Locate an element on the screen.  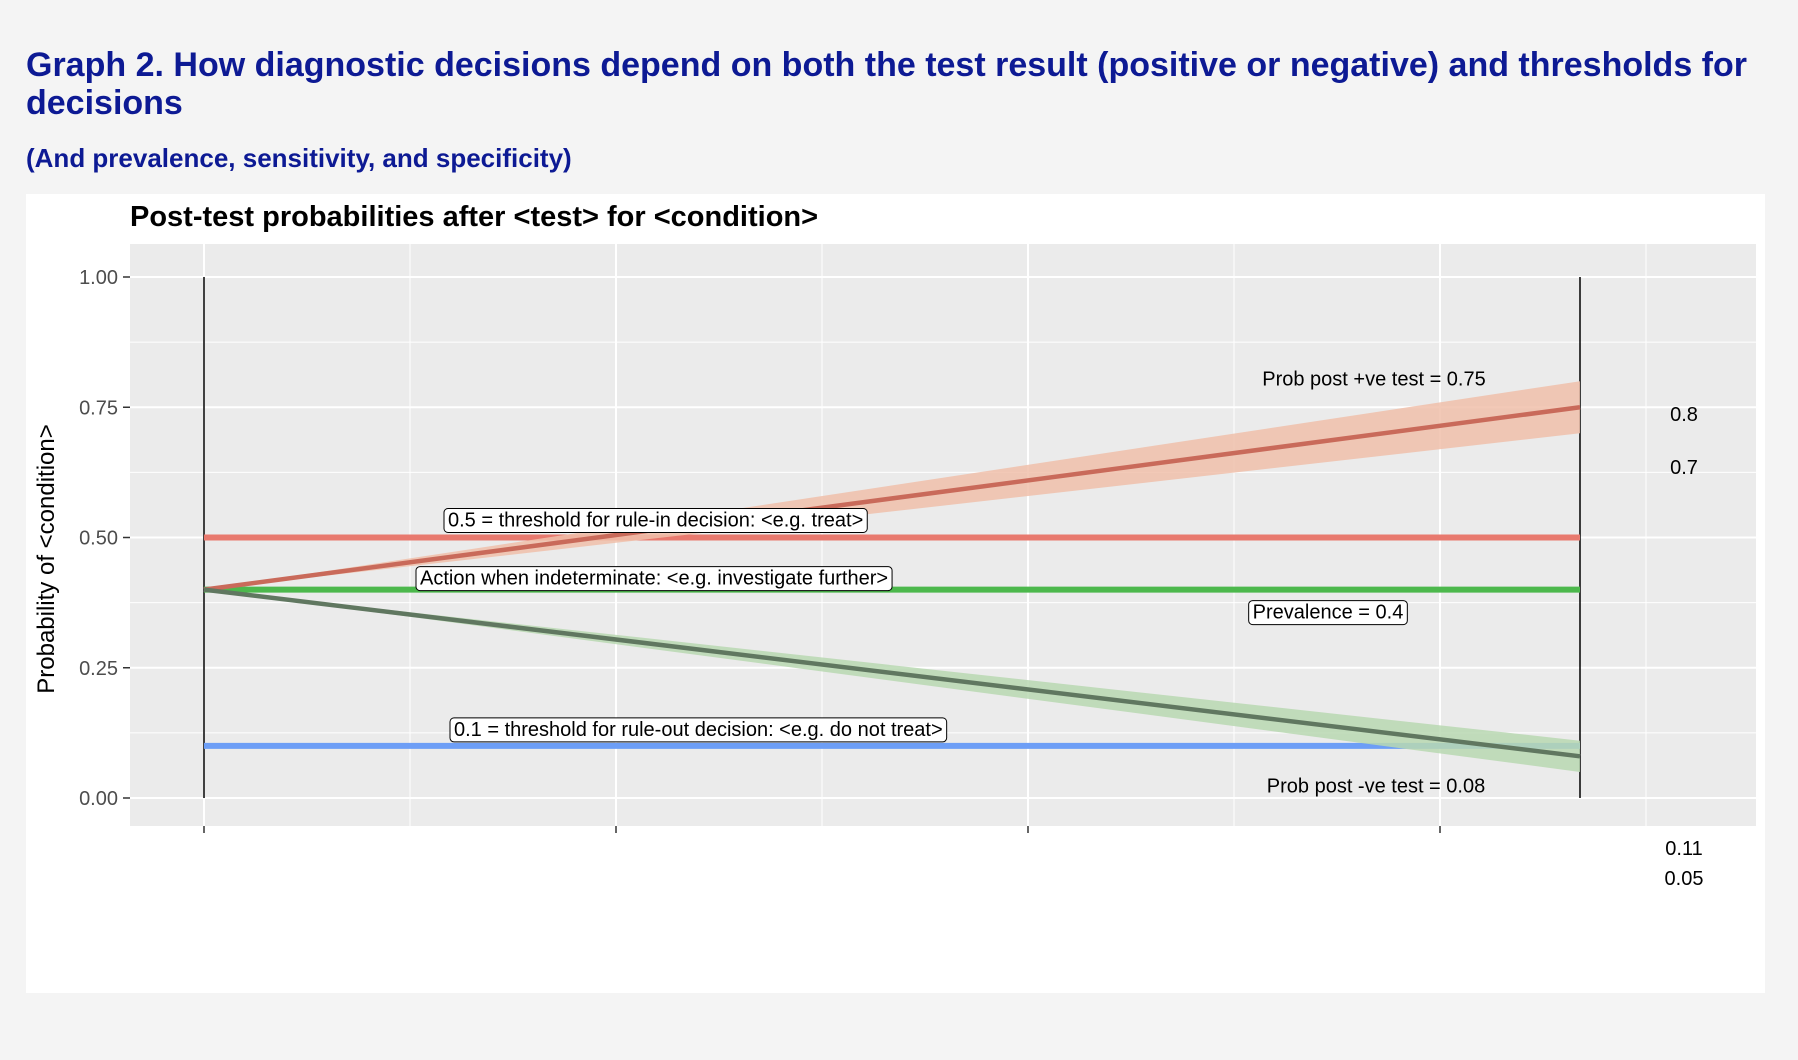
ci-positive-high-label: 0.8 is located at coordinates (1684, 415).